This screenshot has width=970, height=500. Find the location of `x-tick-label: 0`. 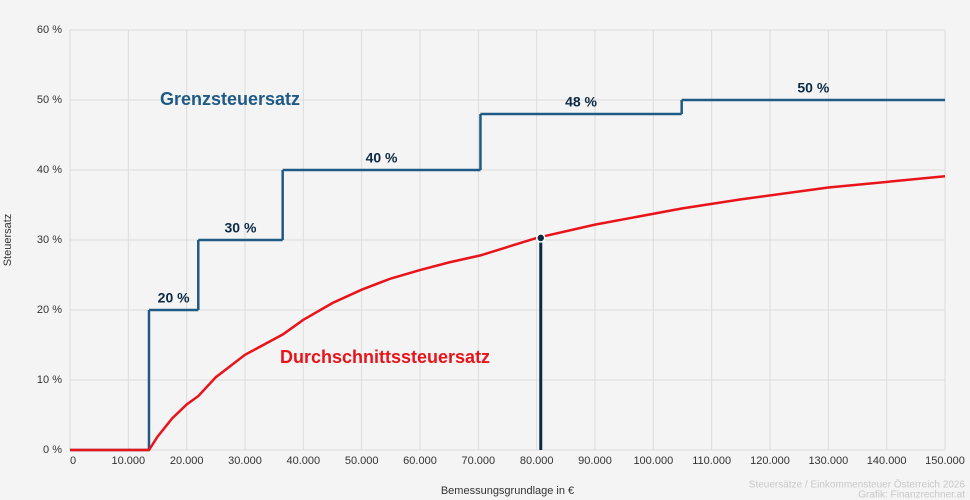

x-tick-label: 0 is located at coordinates (73, 461).